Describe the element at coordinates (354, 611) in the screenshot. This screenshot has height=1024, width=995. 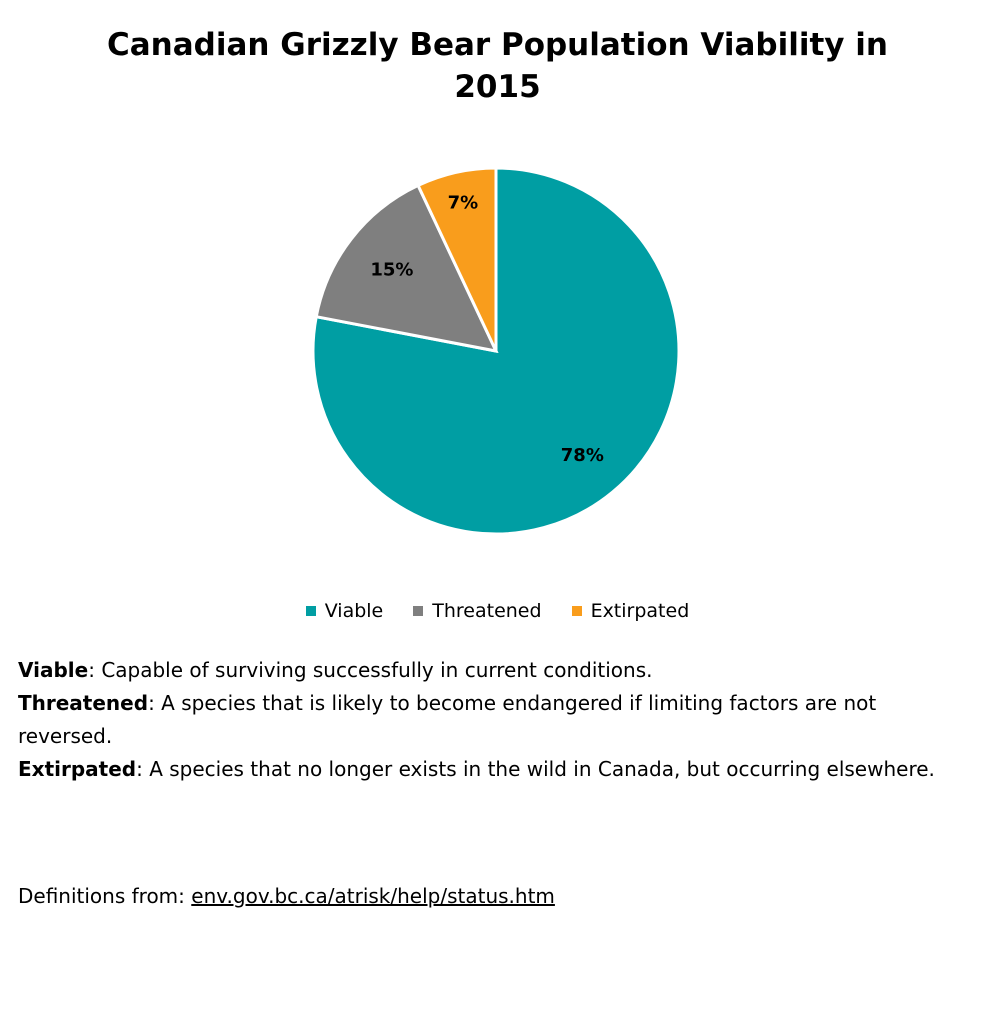
I see `legend-label-viable: Viable` at that location.